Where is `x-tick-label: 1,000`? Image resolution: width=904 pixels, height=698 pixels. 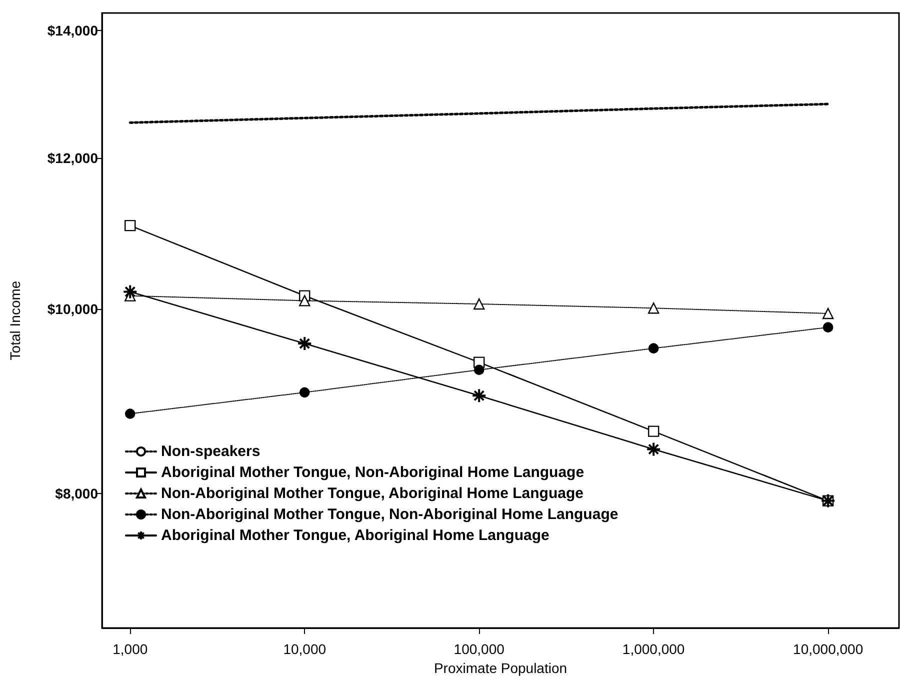 x-tick-label: 1,000 is located at coordinates (130, 649).